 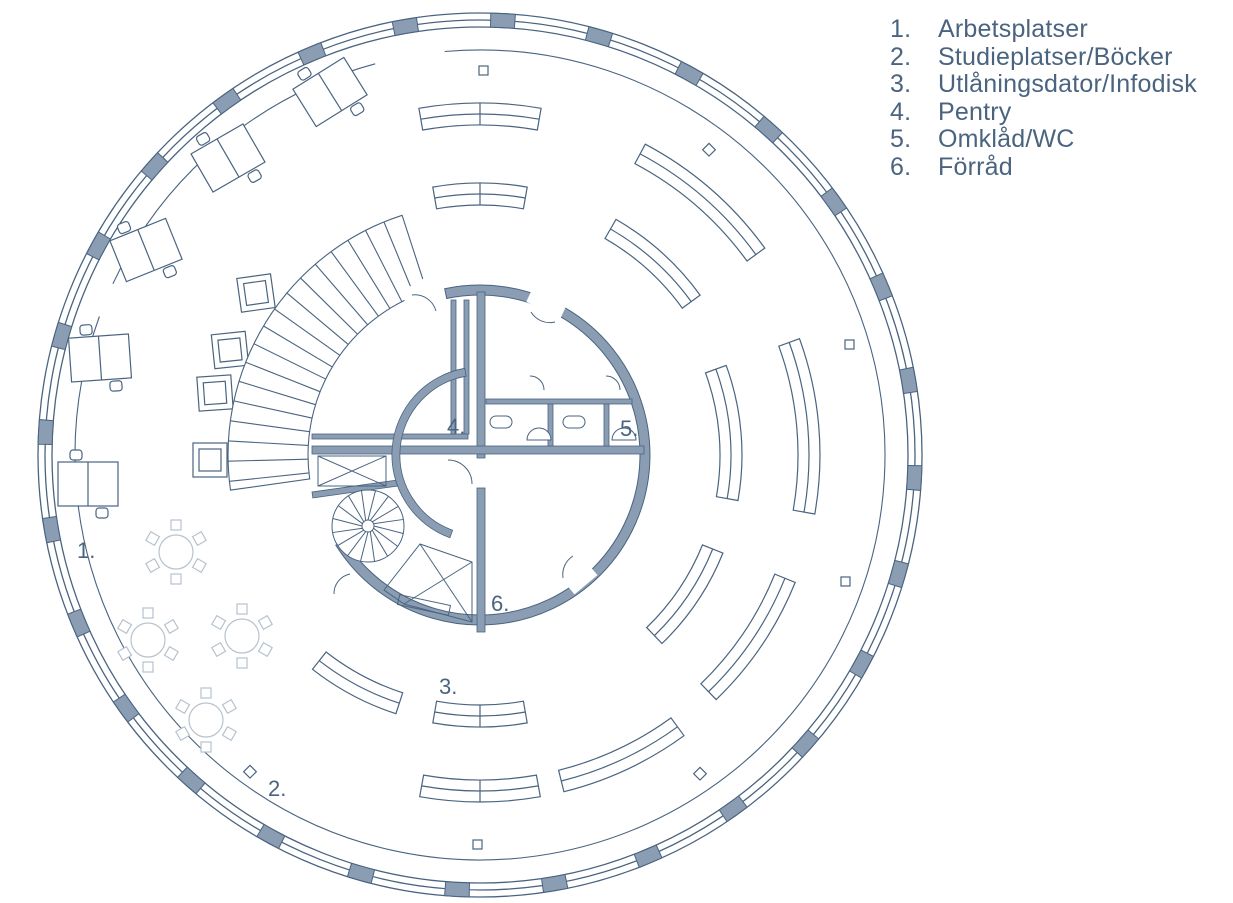 I want to click on spiral-core, so click(x=368, y=526).